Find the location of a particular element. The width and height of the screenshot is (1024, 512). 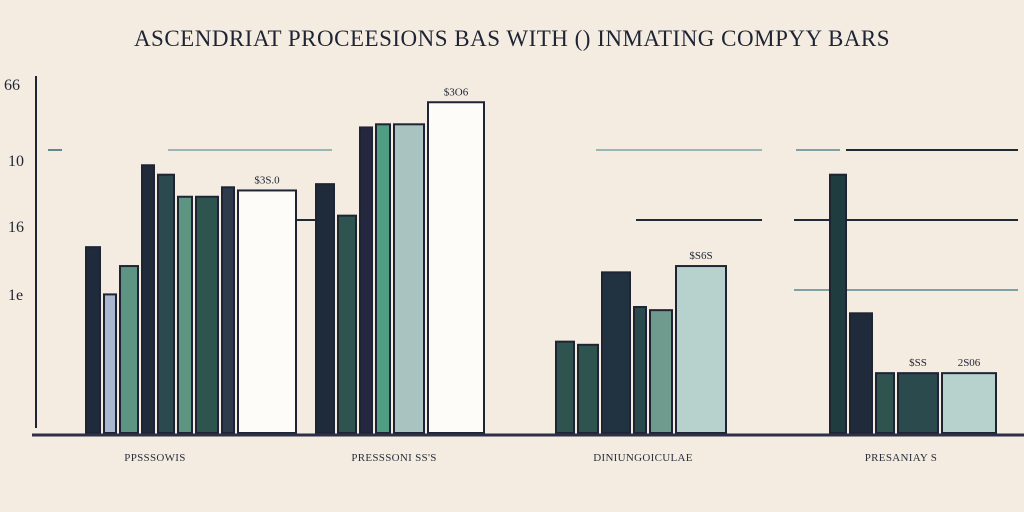

bar-data-label: $3S.0 is located at coordinates (267, 180).